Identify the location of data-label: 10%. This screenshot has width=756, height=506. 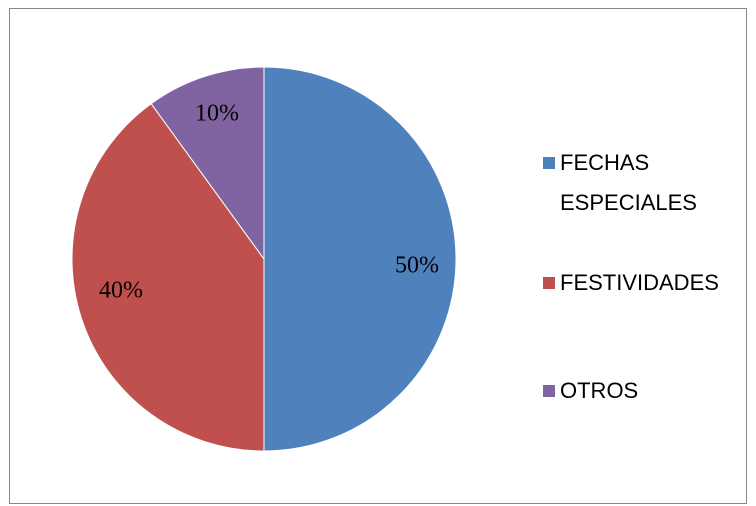
(217, 114).